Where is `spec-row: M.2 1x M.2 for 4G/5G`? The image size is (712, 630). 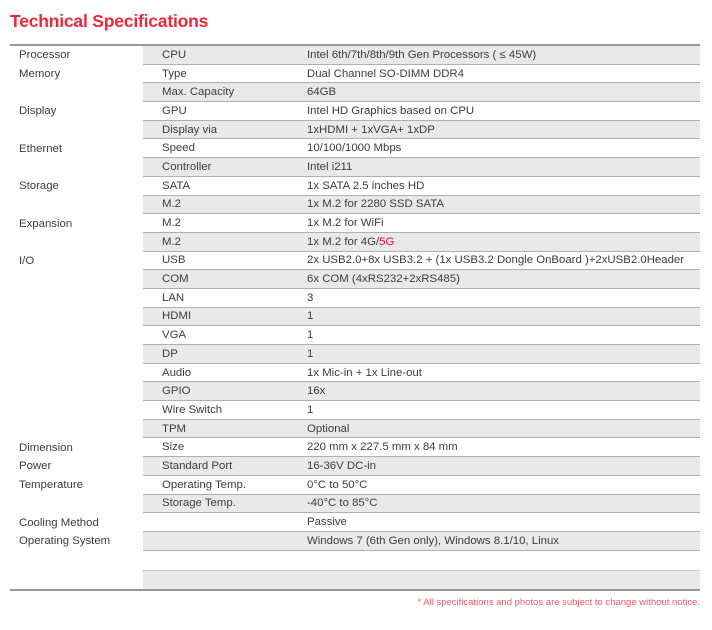 spec-row: M.2 1x M.2 for 4G/5G is located at coordinates (355, 242).